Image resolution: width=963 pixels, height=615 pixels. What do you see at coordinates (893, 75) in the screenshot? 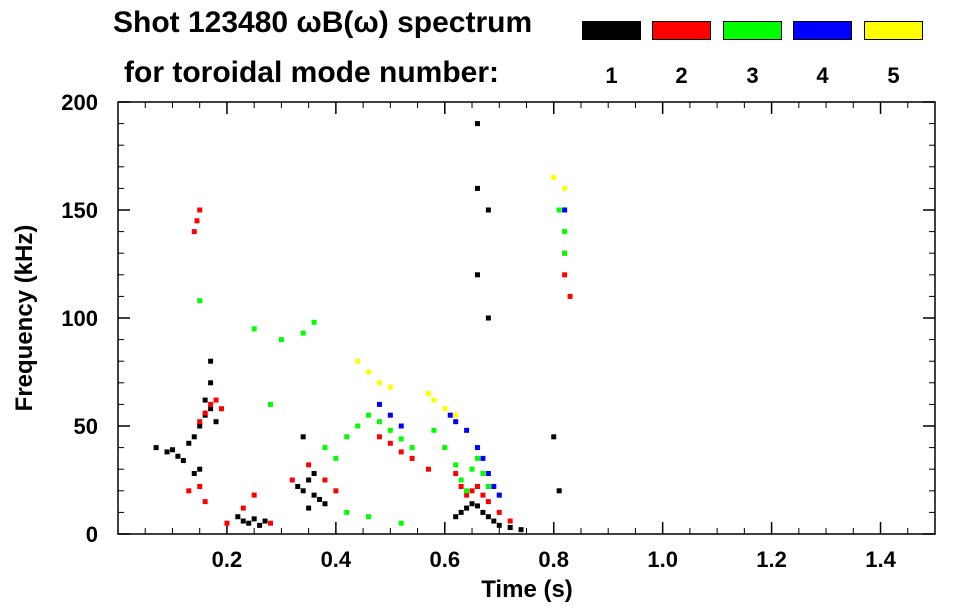
I see `legend-label-mode-5: 5` at bounding box center [893, 75].